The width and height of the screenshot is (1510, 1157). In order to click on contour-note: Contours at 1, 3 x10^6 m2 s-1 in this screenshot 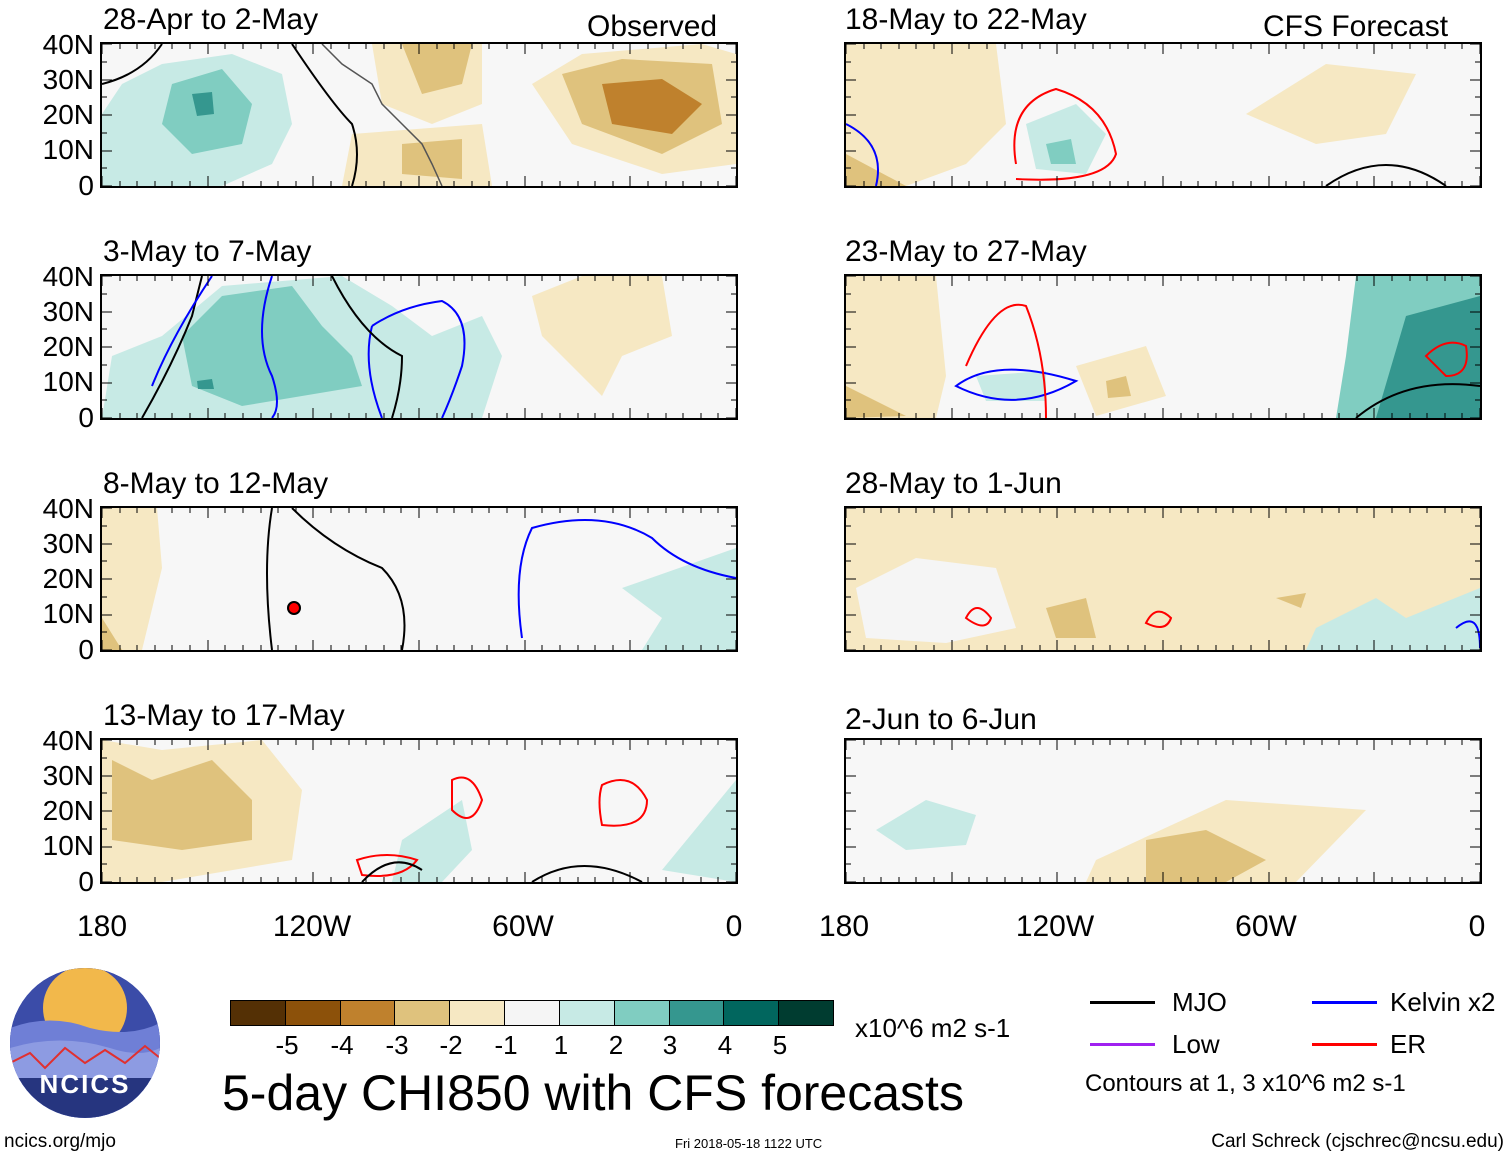, I will do `click(1245, 1083)`.